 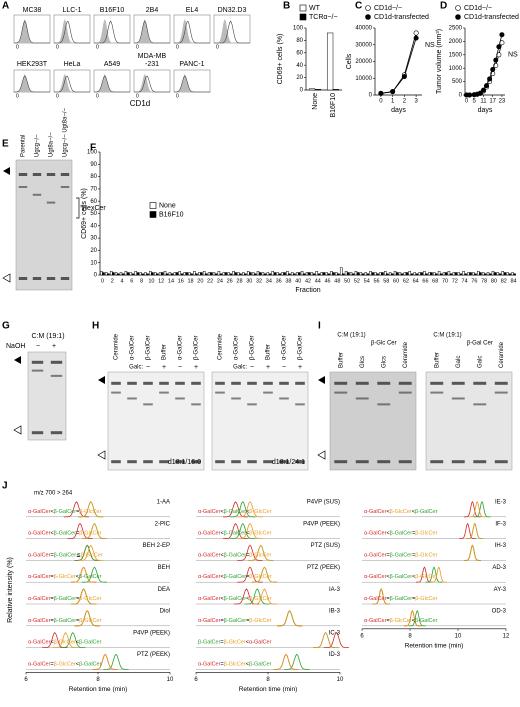 I want to click on y-tick-label: 80, so click(x=93, y=177).